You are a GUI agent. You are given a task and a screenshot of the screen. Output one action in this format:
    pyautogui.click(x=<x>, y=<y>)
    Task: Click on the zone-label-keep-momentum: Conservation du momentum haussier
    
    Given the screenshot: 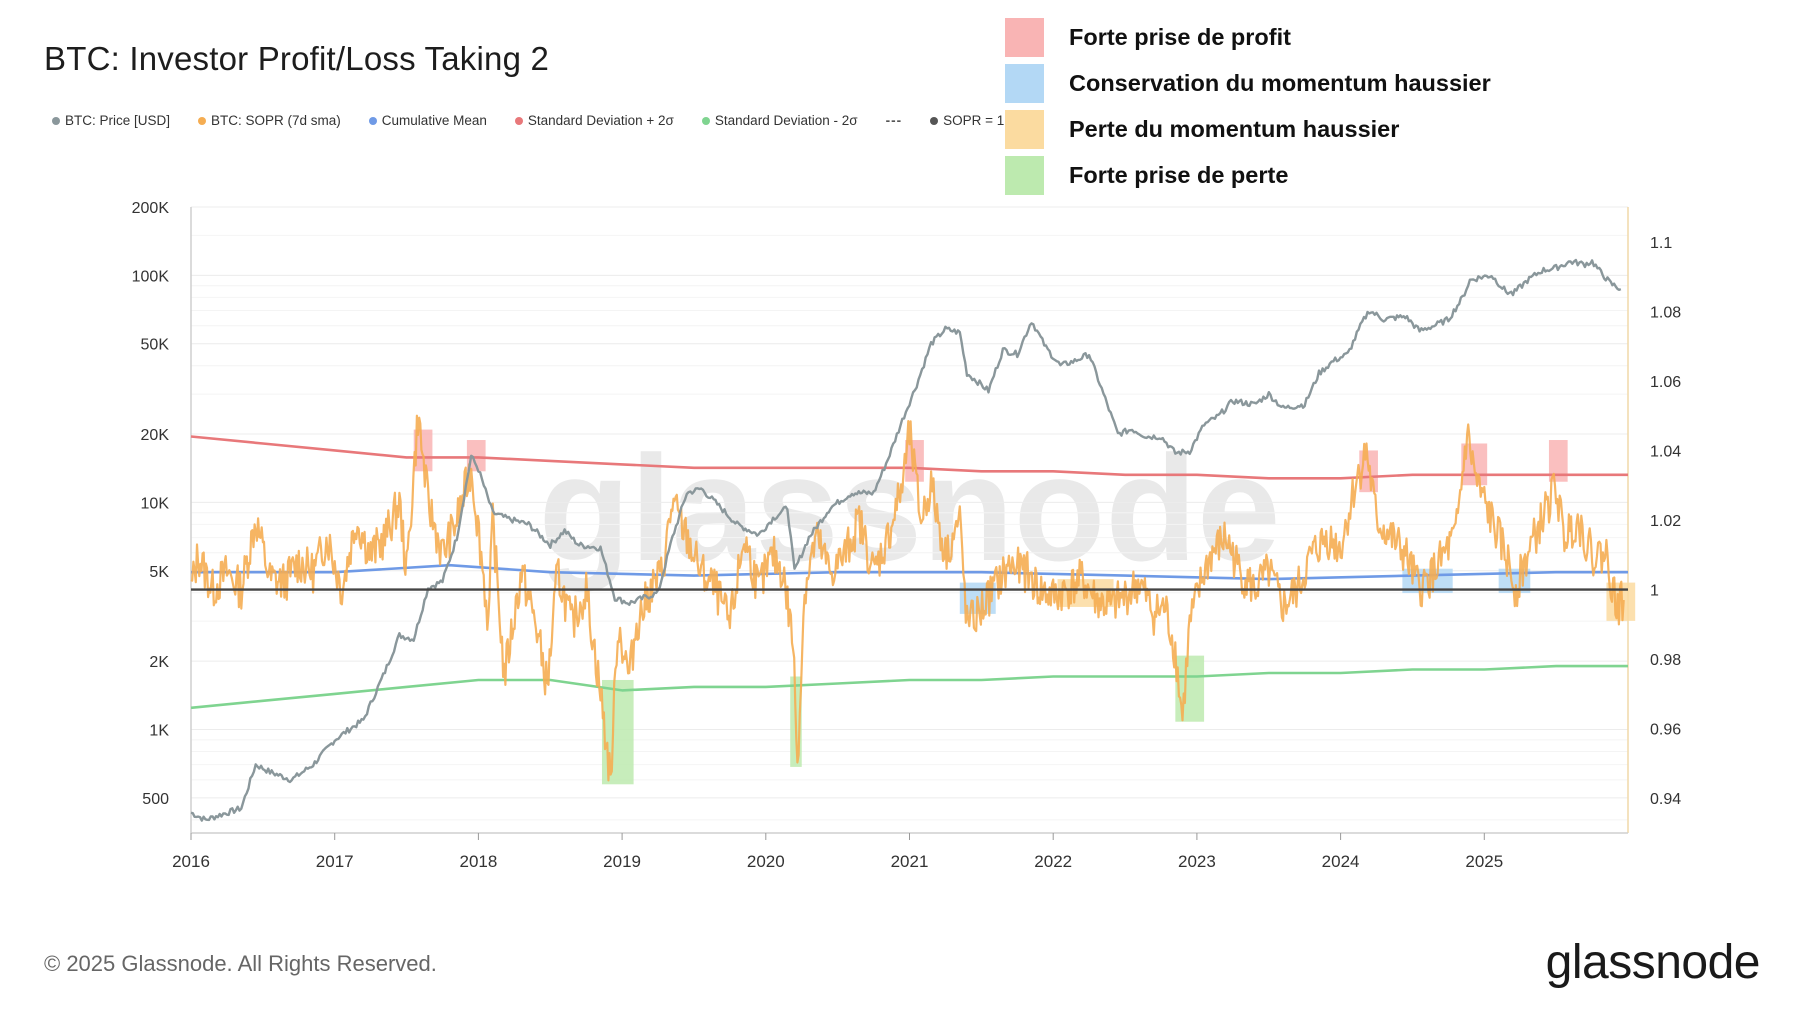 What is the action you would take?
    pyautogui.click(x=1280, y=82)
    